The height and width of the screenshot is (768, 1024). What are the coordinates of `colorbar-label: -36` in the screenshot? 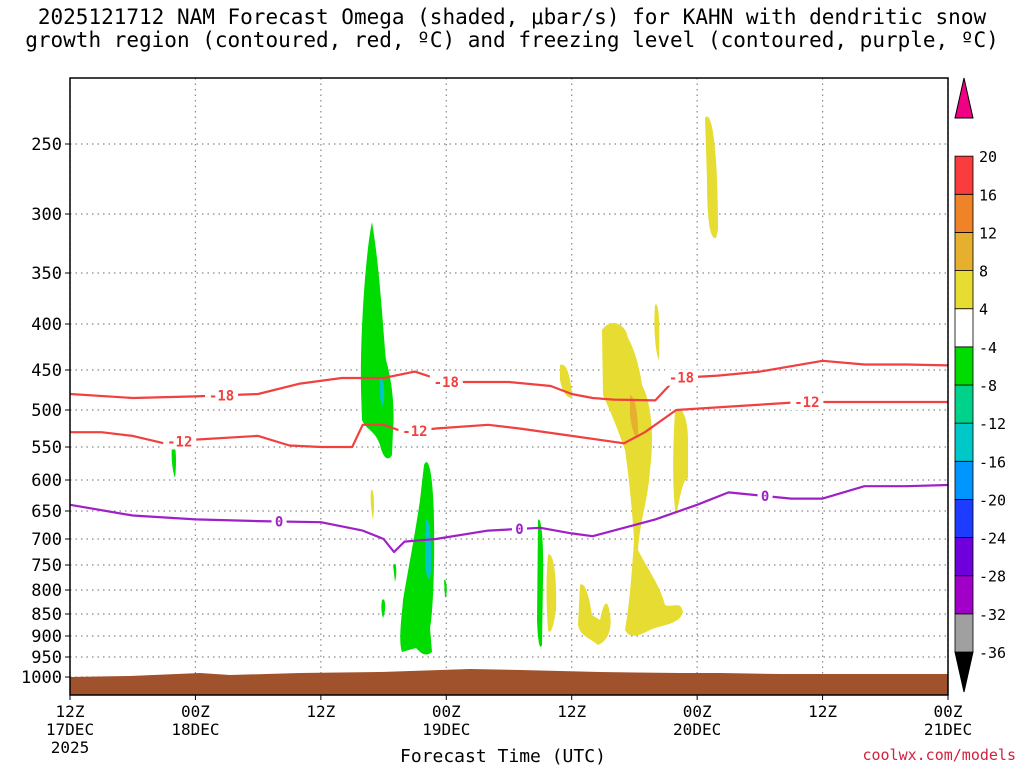 It's located at (992, 653).